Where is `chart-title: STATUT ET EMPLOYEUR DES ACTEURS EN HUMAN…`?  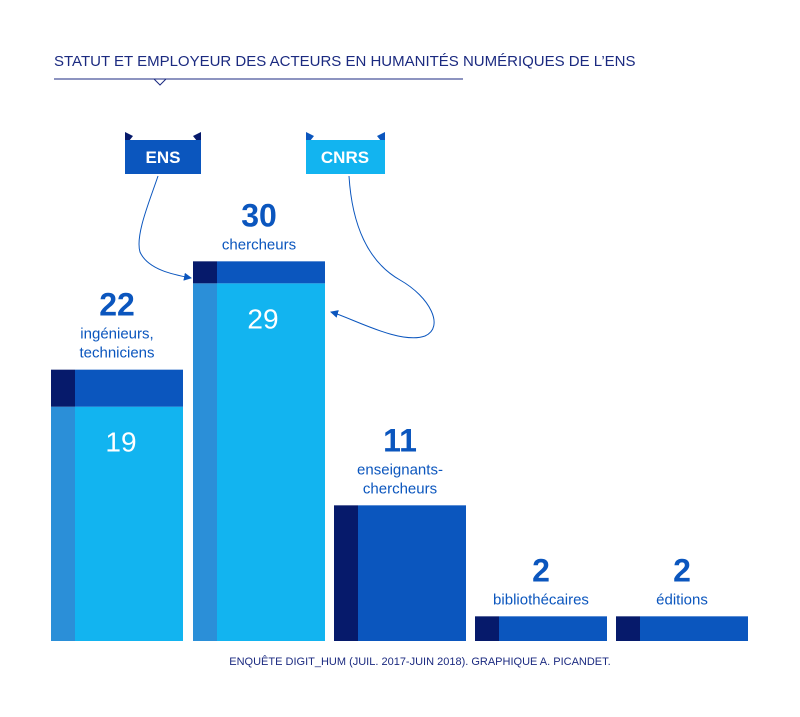
chart-title: STATUT ET EMPLOYEUR DES ACTEURS EN HUMAN… is located at coordinates (345, 61).